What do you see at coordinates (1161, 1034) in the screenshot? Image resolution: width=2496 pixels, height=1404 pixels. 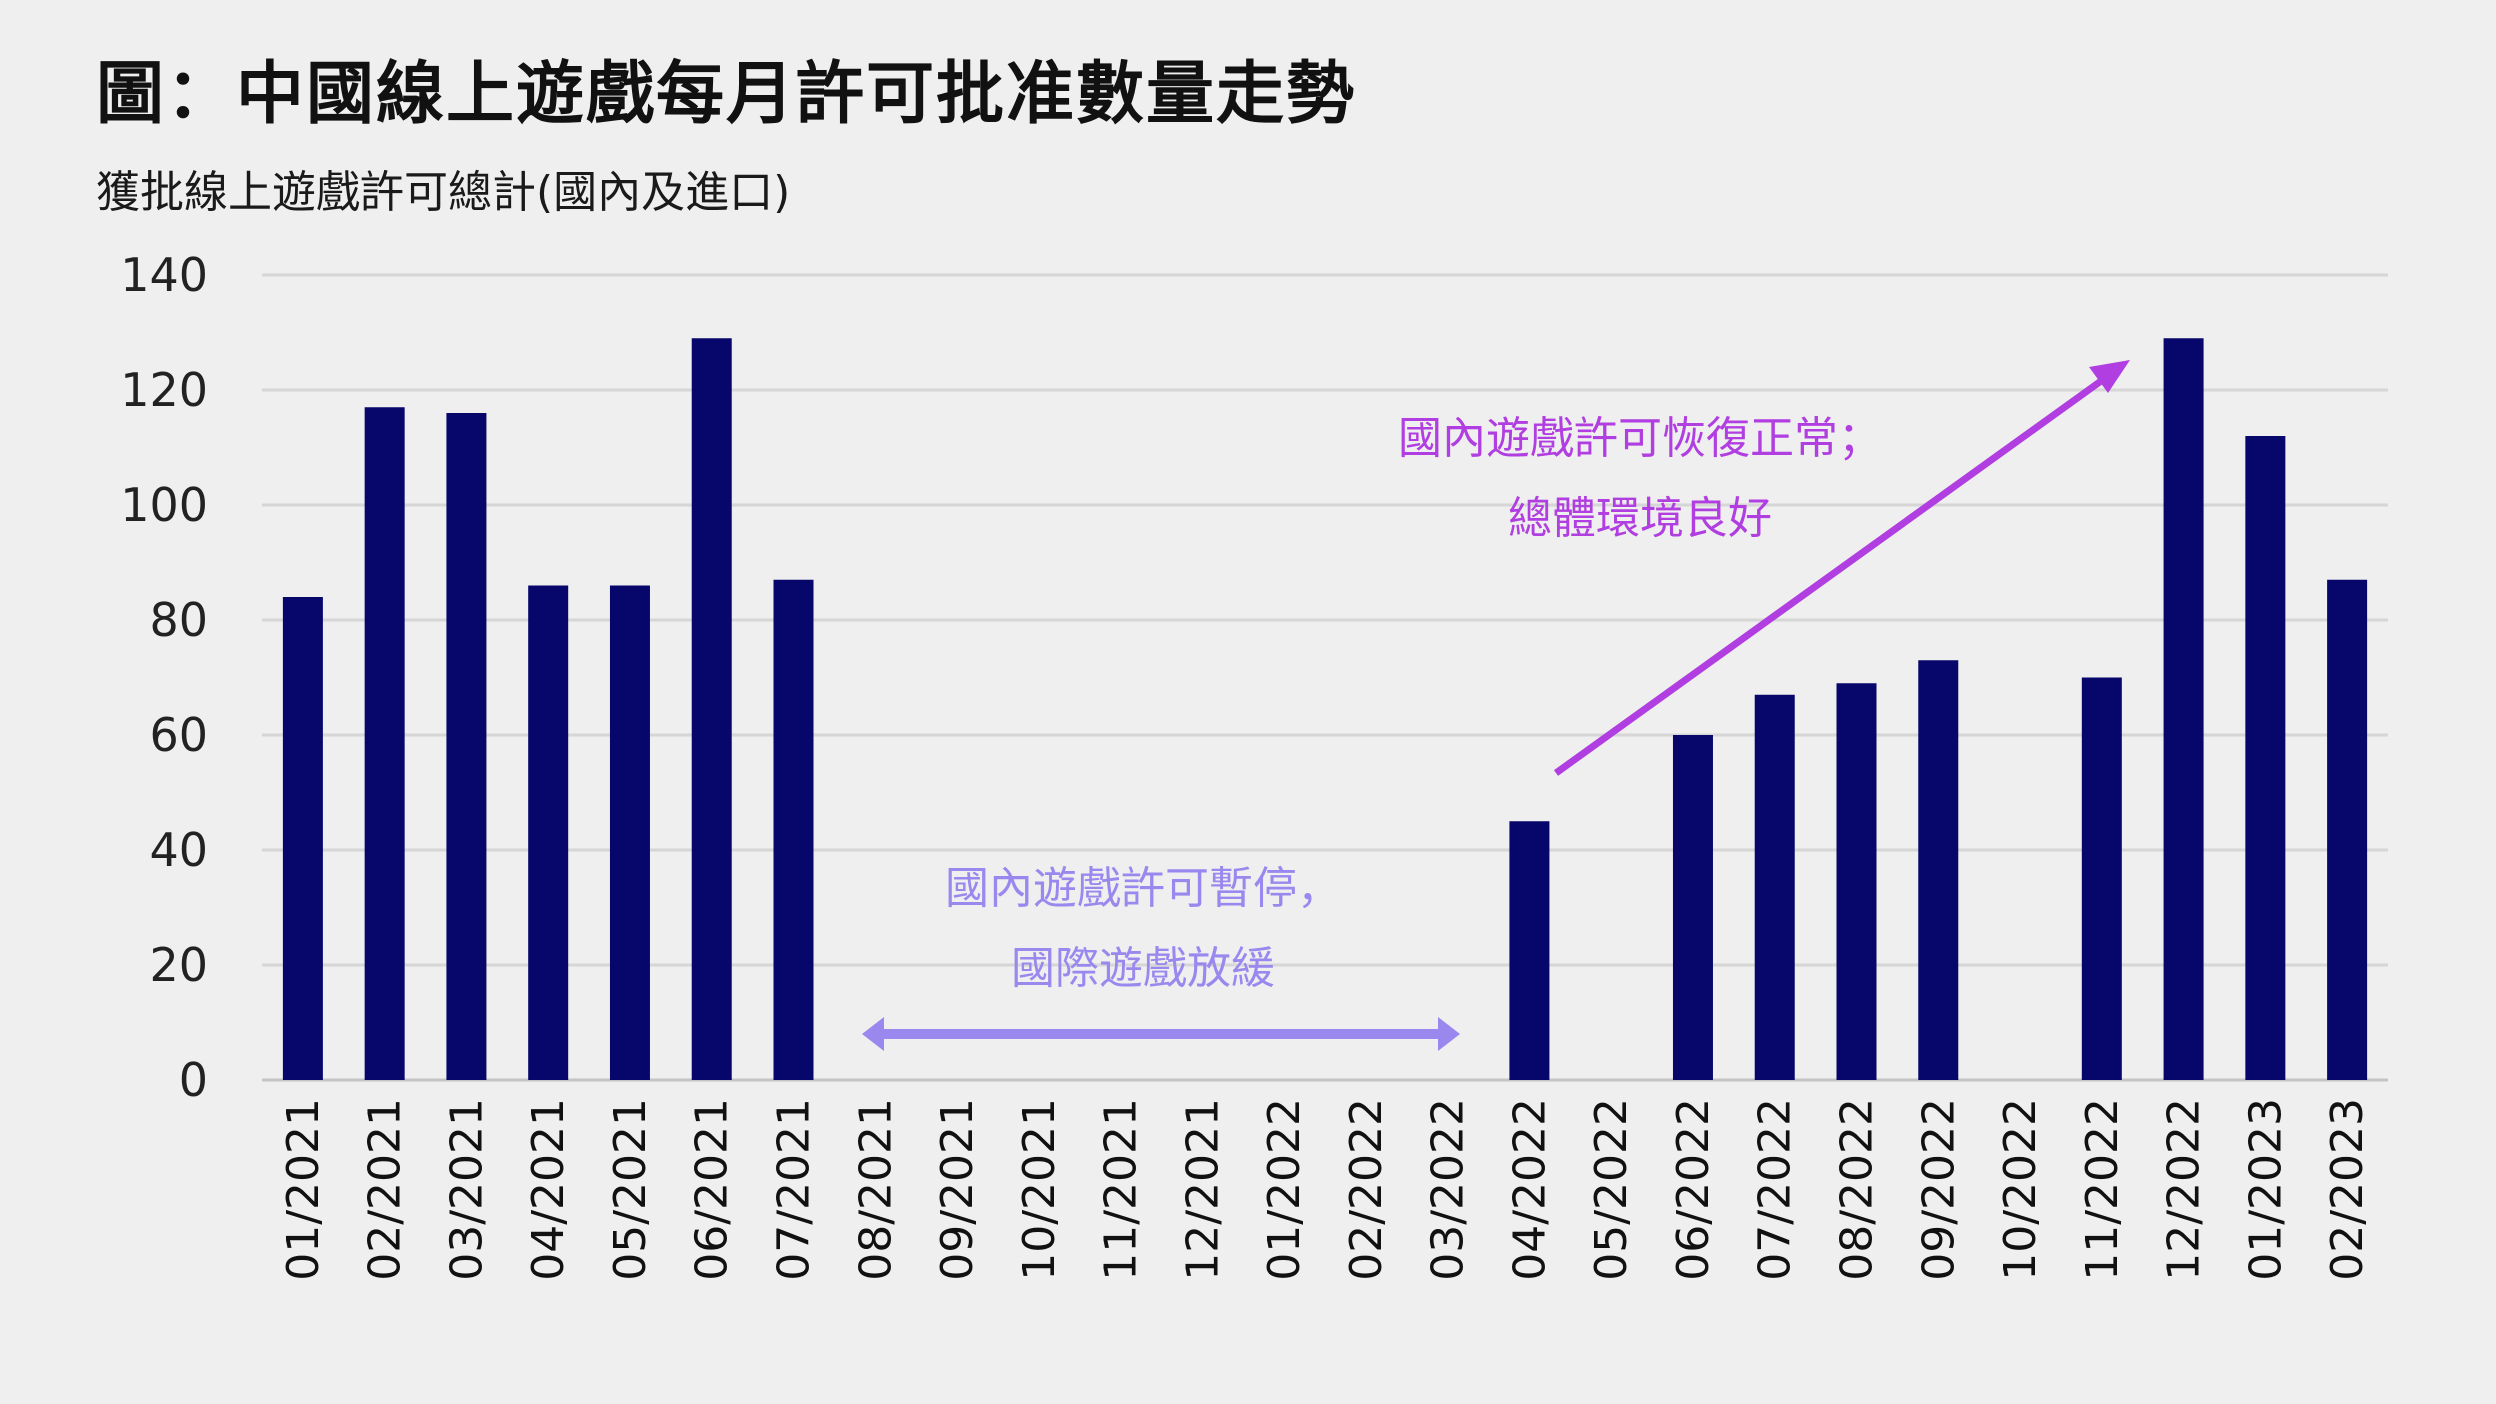 I see `double-arrow-icon` at bounding box center [1161, 1034].